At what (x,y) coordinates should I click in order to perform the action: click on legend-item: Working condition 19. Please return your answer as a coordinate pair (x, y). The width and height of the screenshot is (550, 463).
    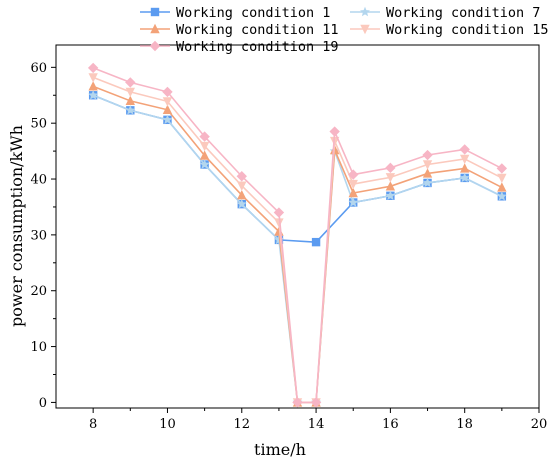
    Looking at the image, I should click on (239, 47).